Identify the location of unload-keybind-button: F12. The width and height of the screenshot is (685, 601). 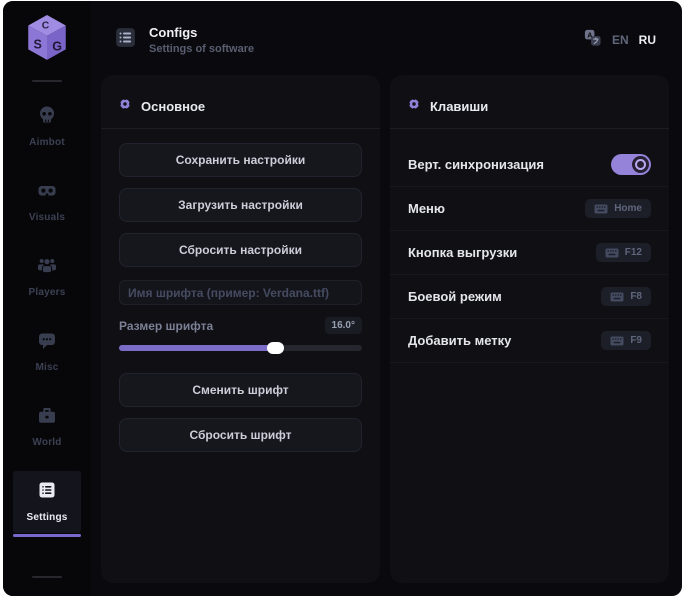
(623, 252).